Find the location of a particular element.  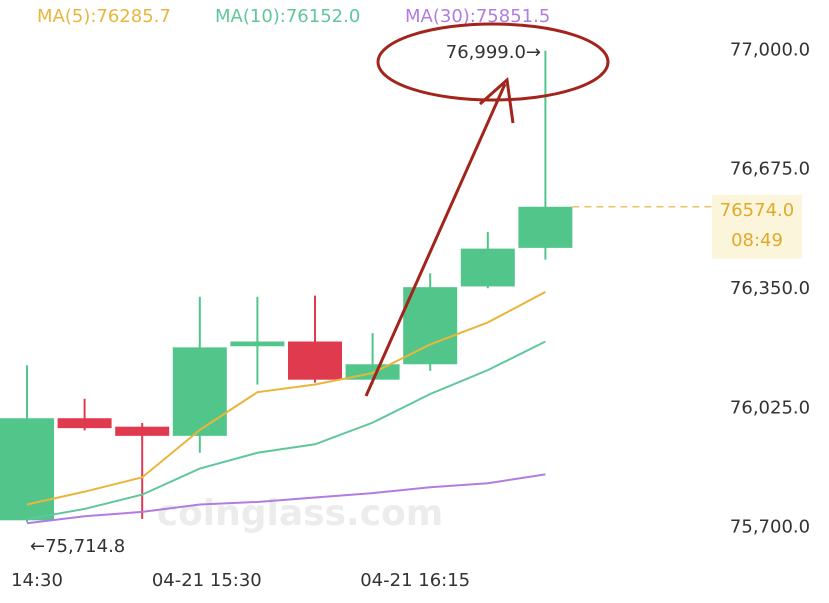

low-marker: ←75,714.8 is located at coordinates (77, 546).